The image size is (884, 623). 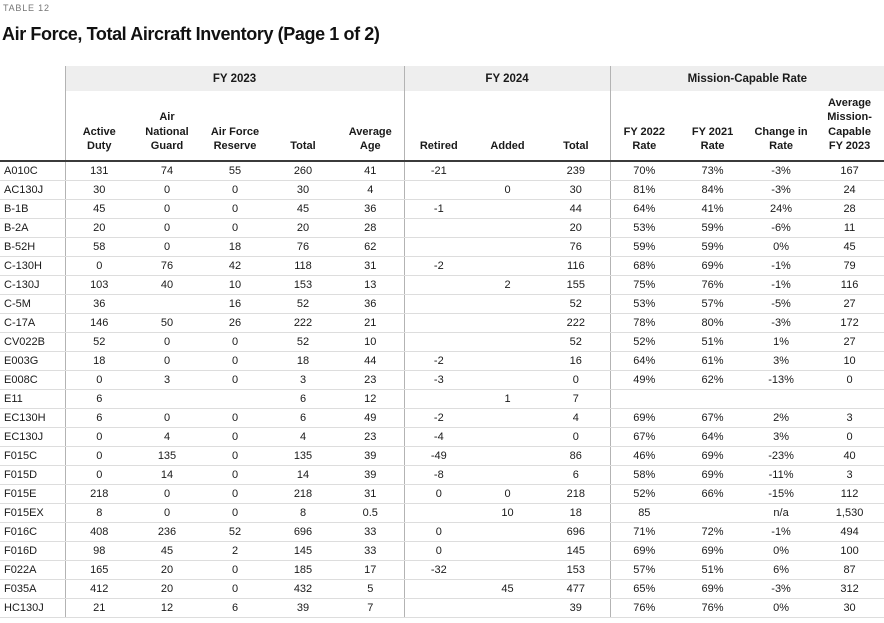 What do you see at coordinates (508, 126) in the screenshot?
I see `col-header-added: Added` at bounding box center [508, 126].